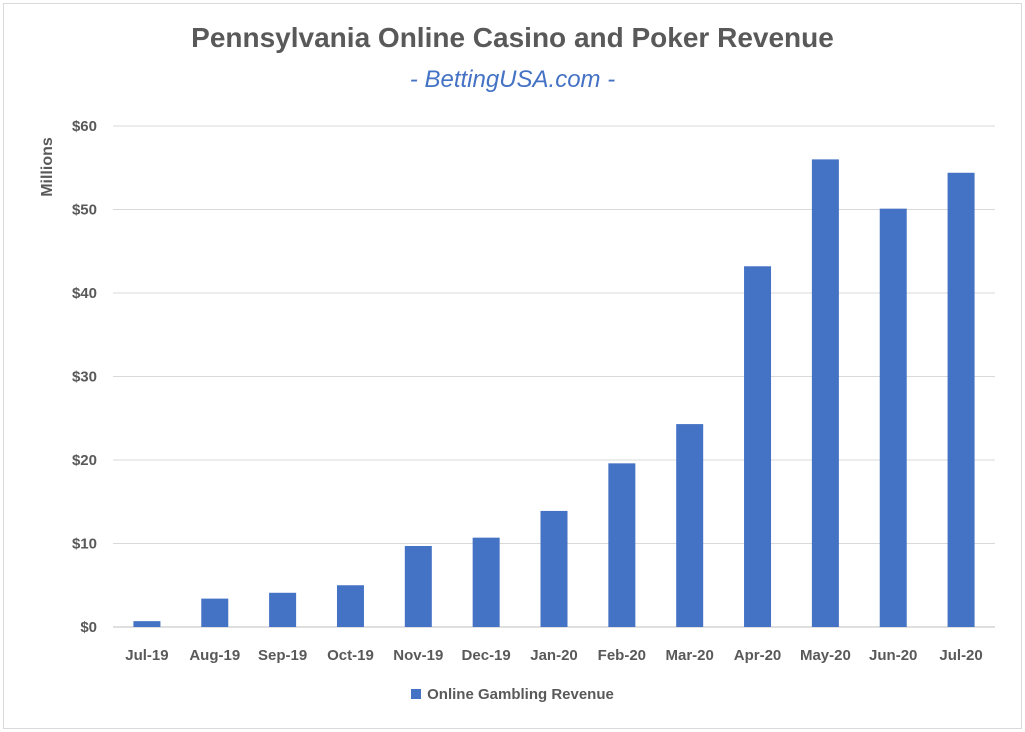 This screenshot has height=732, width=1025. What do you see at coordinates (88, 627) in the screenshot?
I see `y-tick-label: $0` at bounding box center [88, 627].